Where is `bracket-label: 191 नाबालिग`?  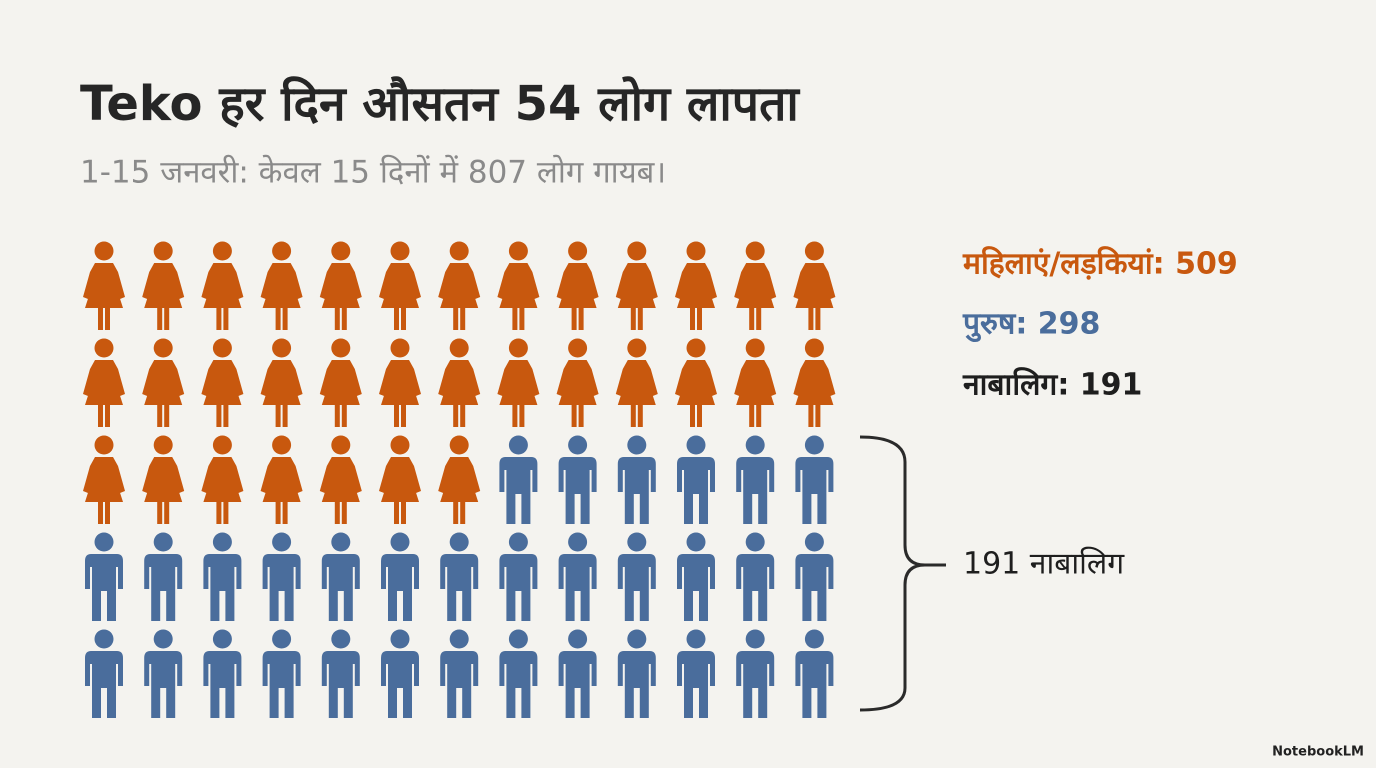 bracket-label: 191 नाबालिग is located at coordinates (1044, 564).